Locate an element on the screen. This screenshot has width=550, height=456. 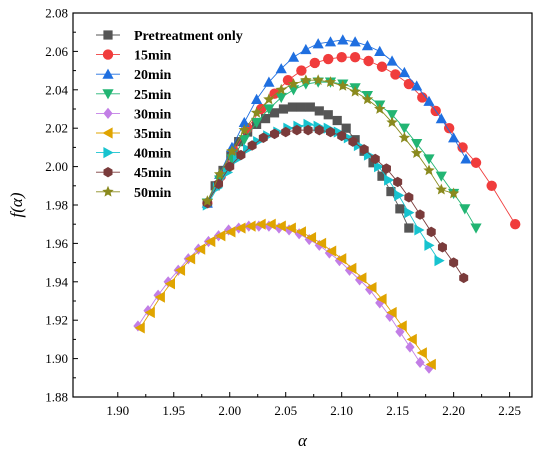
legend-label: 35min is located at coordinates (153, 134).